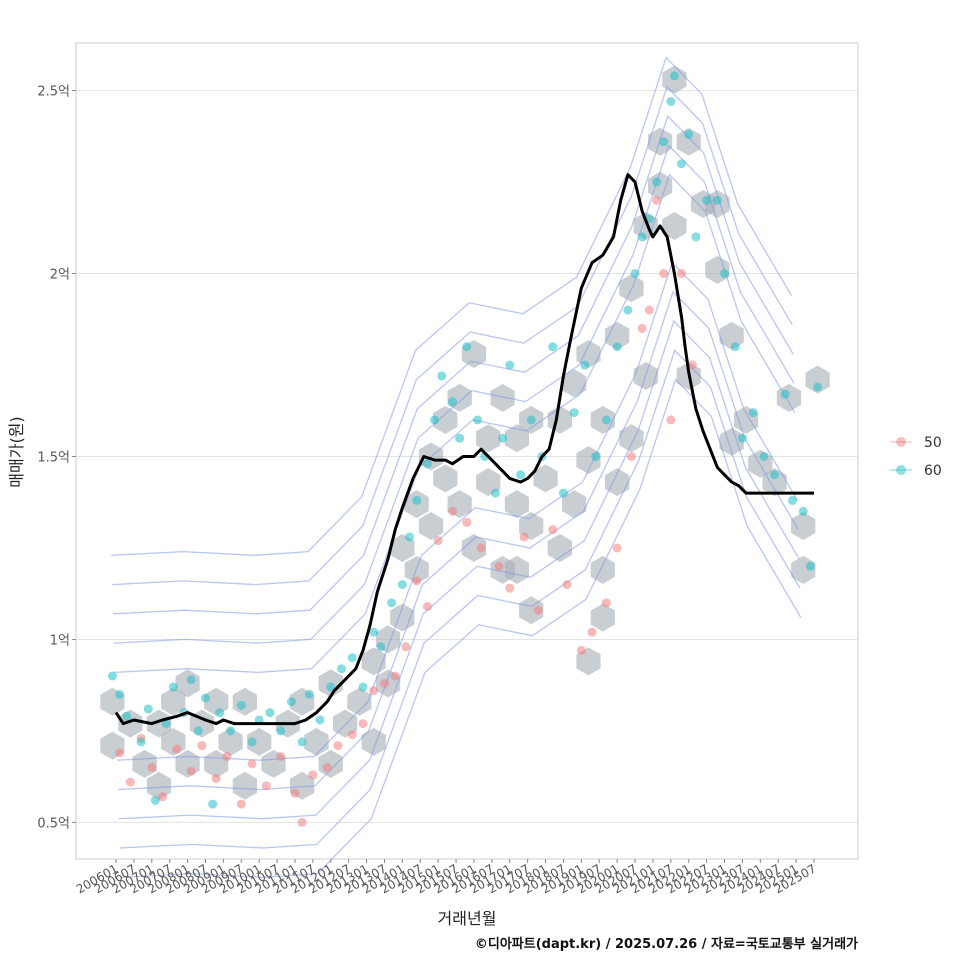  What do you see at coordinates (933, 443) in the screenshot?
I see `legend-label-50: 50` at bounding box center [933, 443].